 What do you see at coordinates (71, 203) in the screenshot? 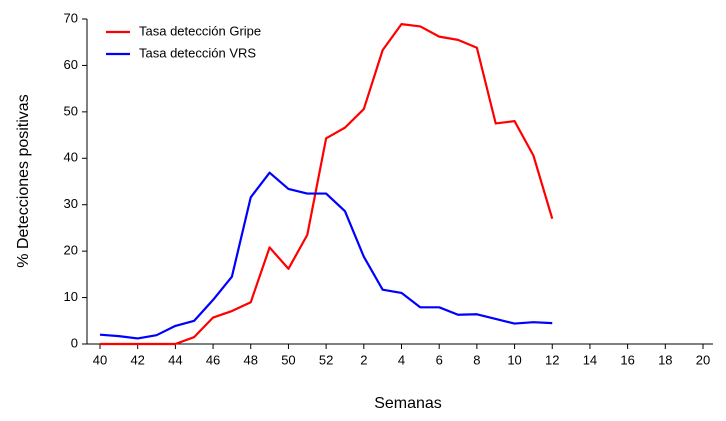
I see `y-tick-label: 30` at bounding box center [71, 203].